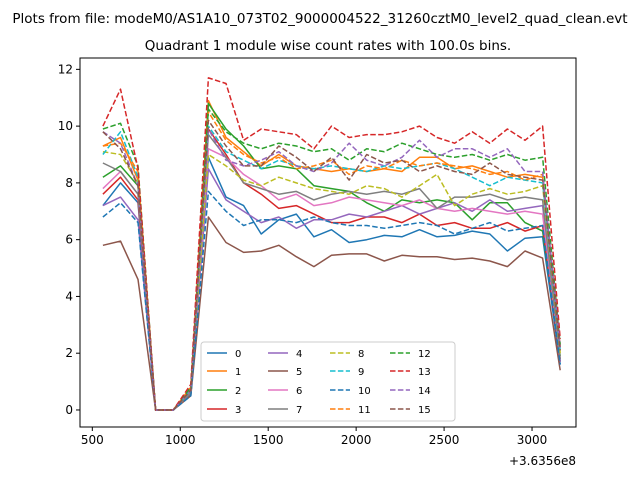 This screenshot has width=640, height=484. I want to click on y-tick-label: 4, so click(69, 296).